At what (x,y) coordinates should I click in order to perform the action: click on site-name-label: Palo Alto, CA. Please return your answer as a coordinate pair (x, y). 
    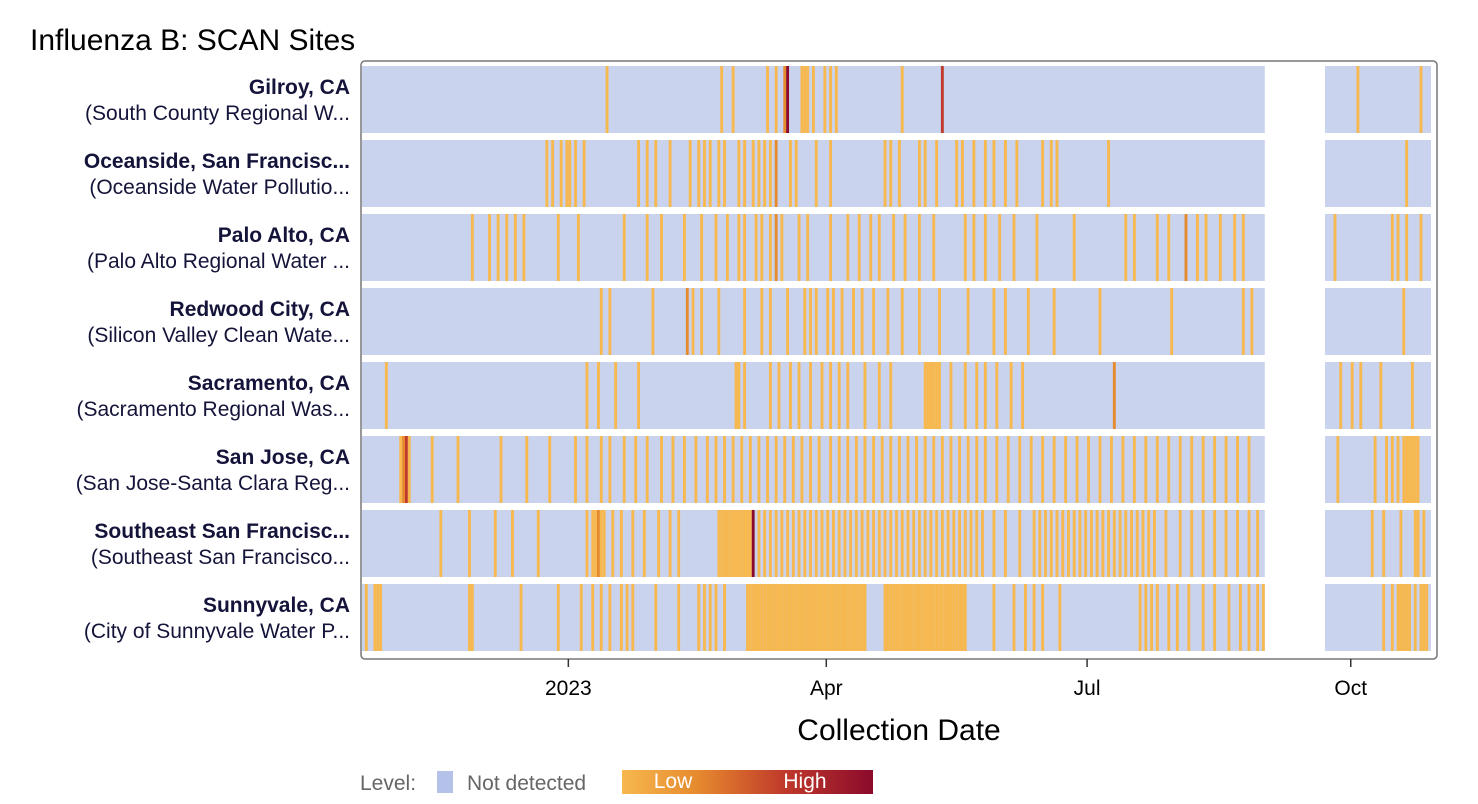
    Looking at the image, I should click on (284, 235).